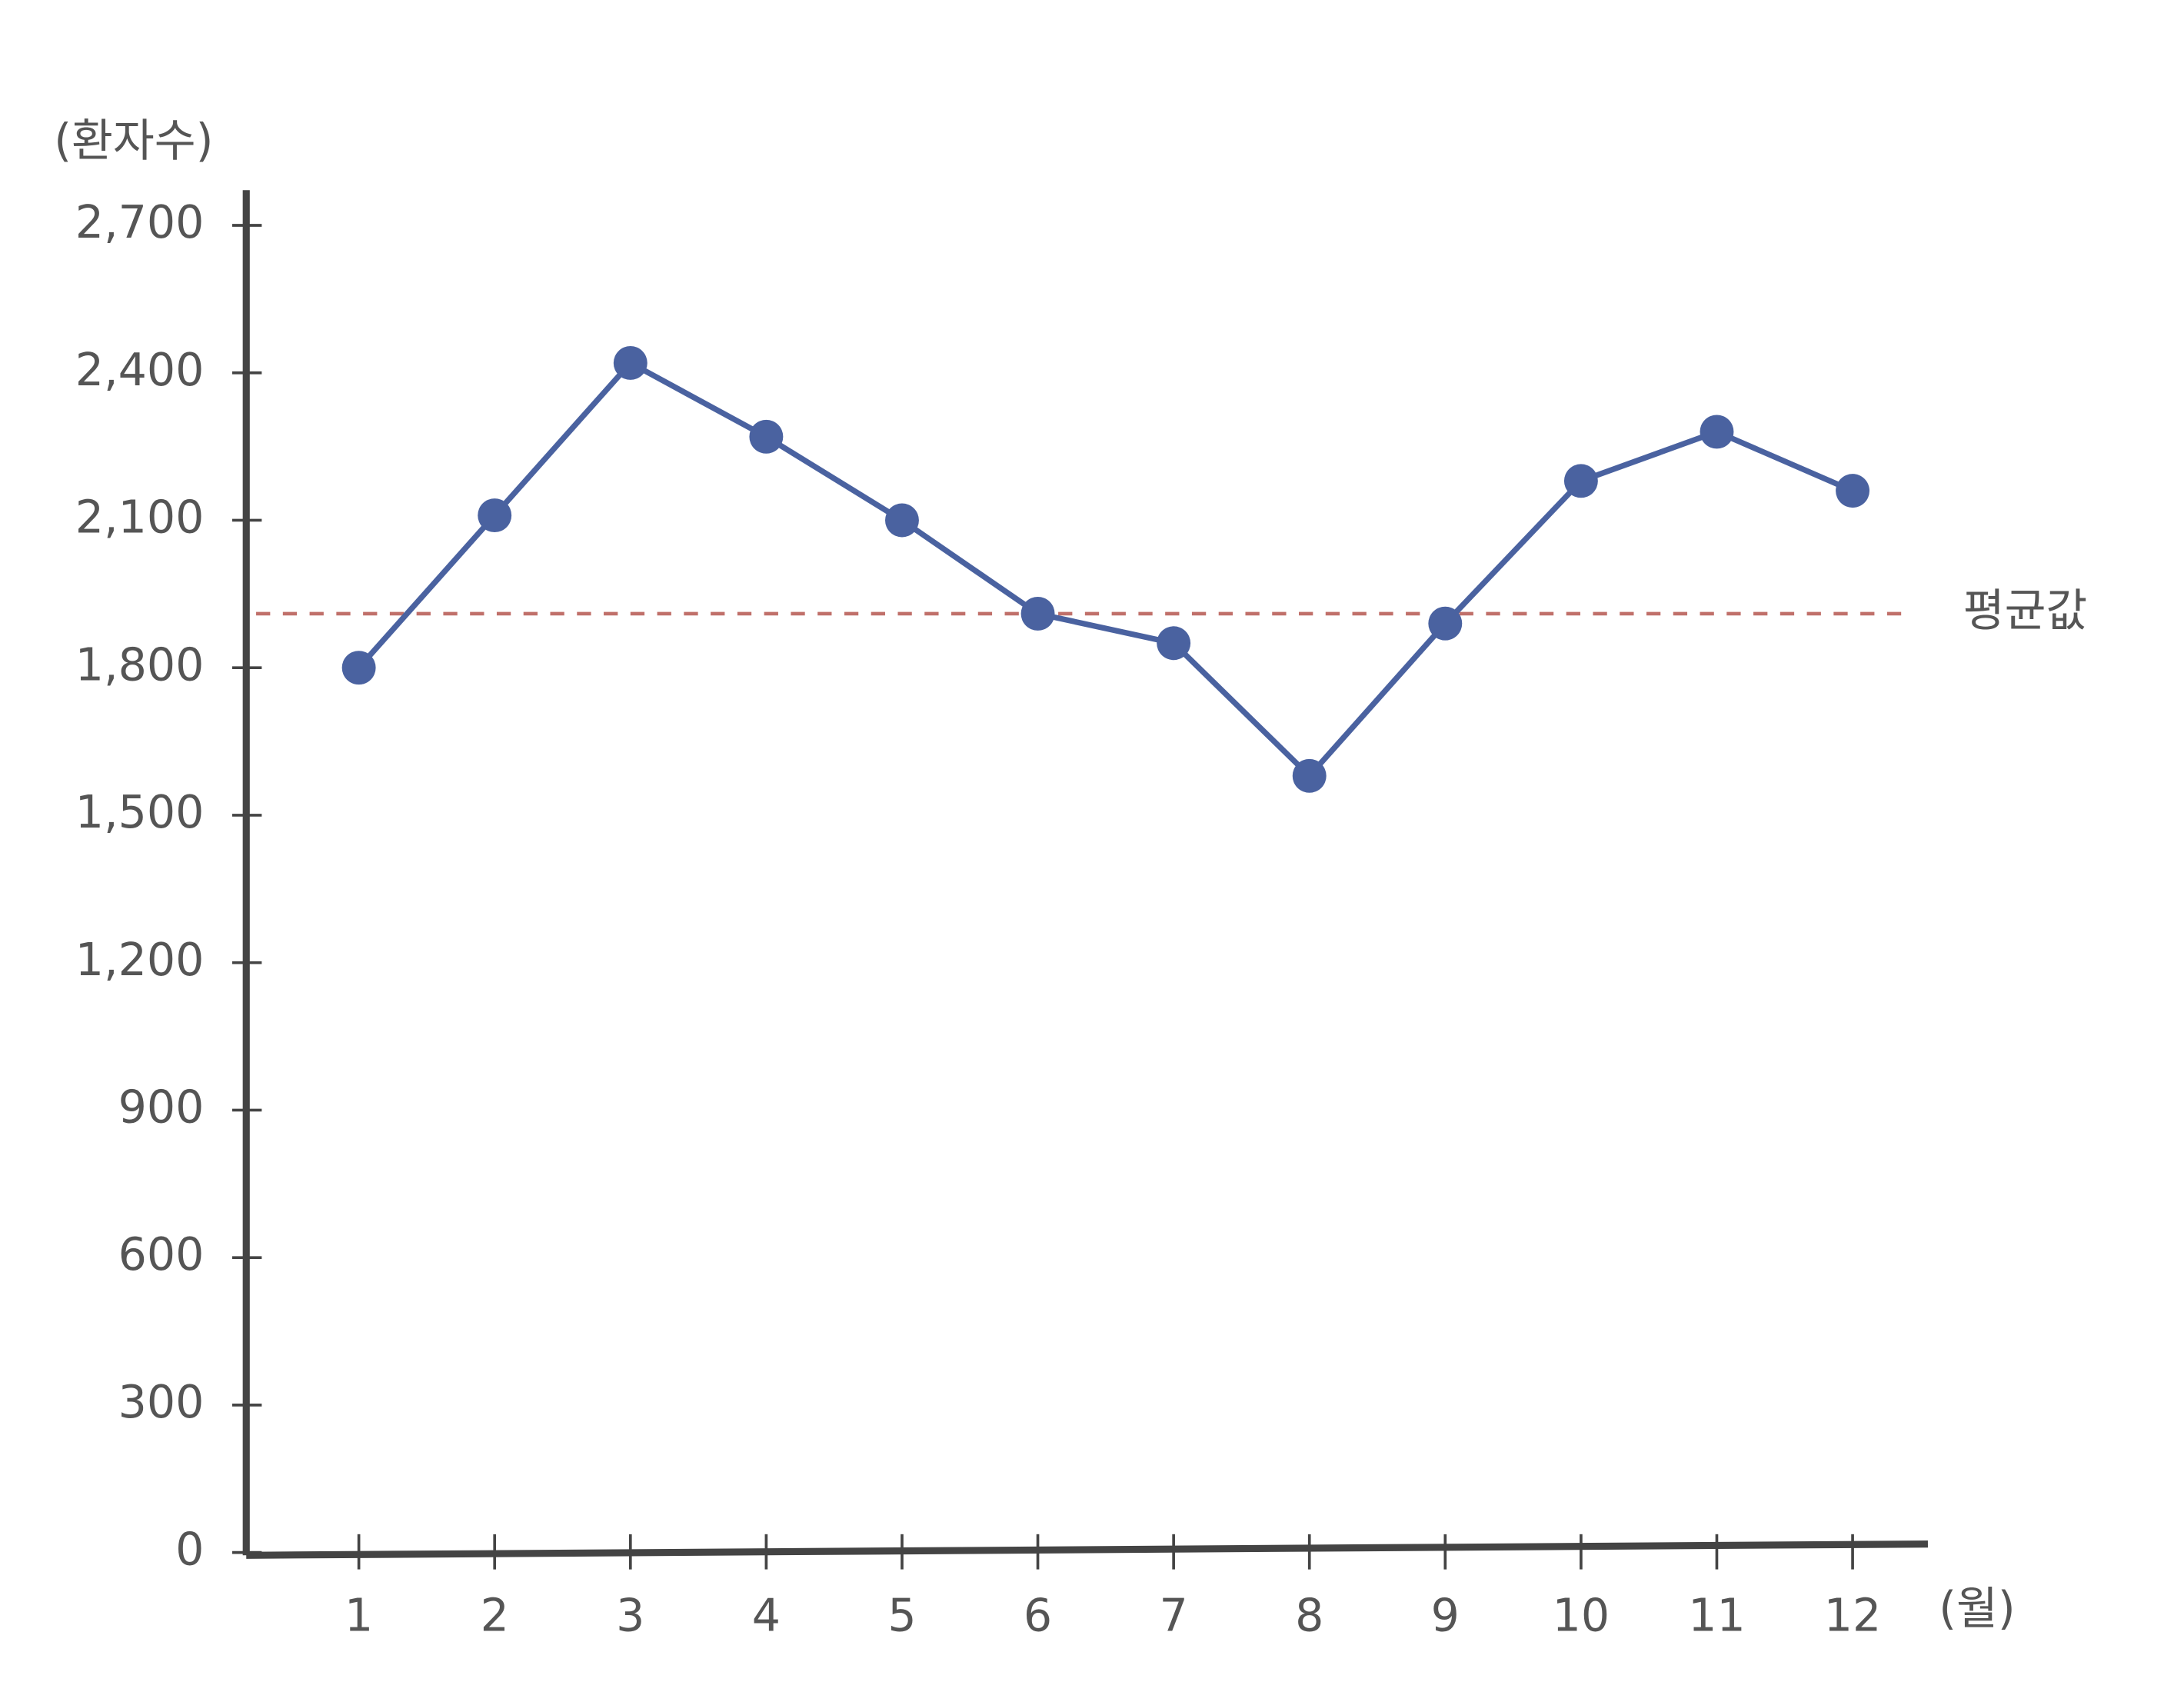 Image resolution: width=2184 pixels, height=1692 pixels. I want to click on x-tick-label: 11, so click(1716, 1616).